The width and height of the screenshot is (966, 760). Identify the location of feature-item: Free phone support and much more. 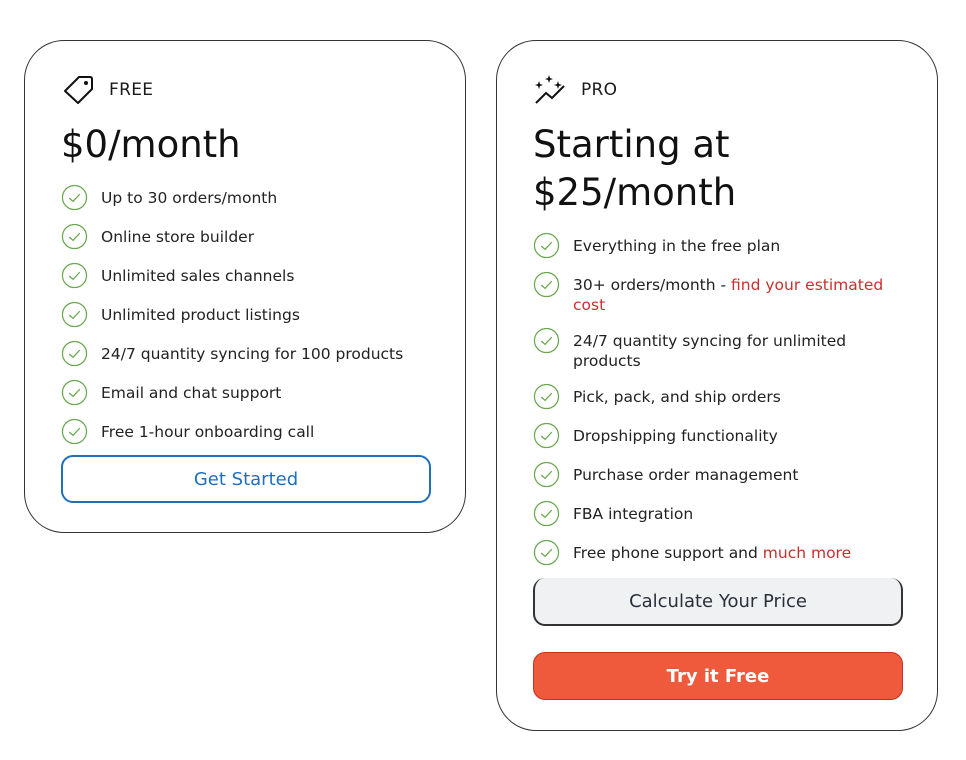
(718, 552).